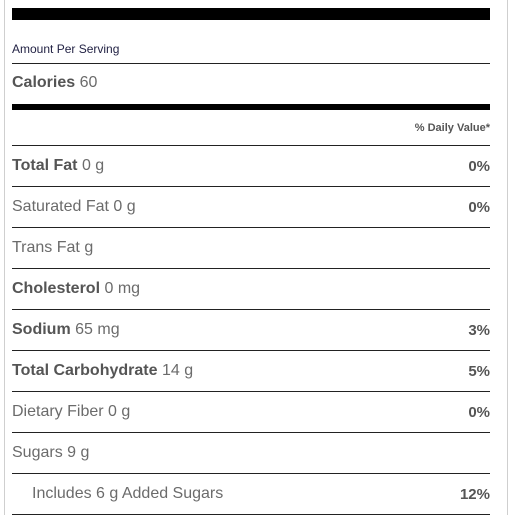  I want to click on nutrient-label: Total Fat, so click(45, 165).